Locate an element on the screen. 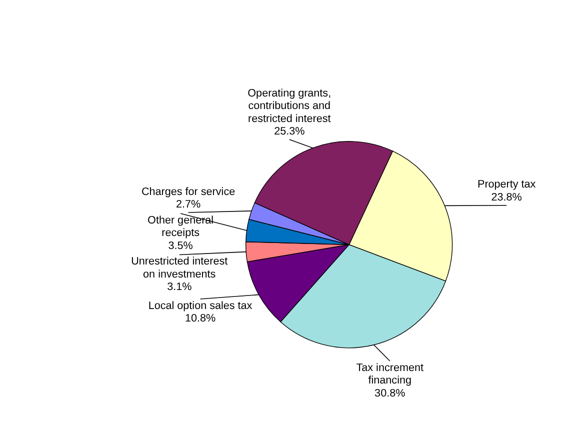  data-label: 2.7% is located at coordinates (188, 204).